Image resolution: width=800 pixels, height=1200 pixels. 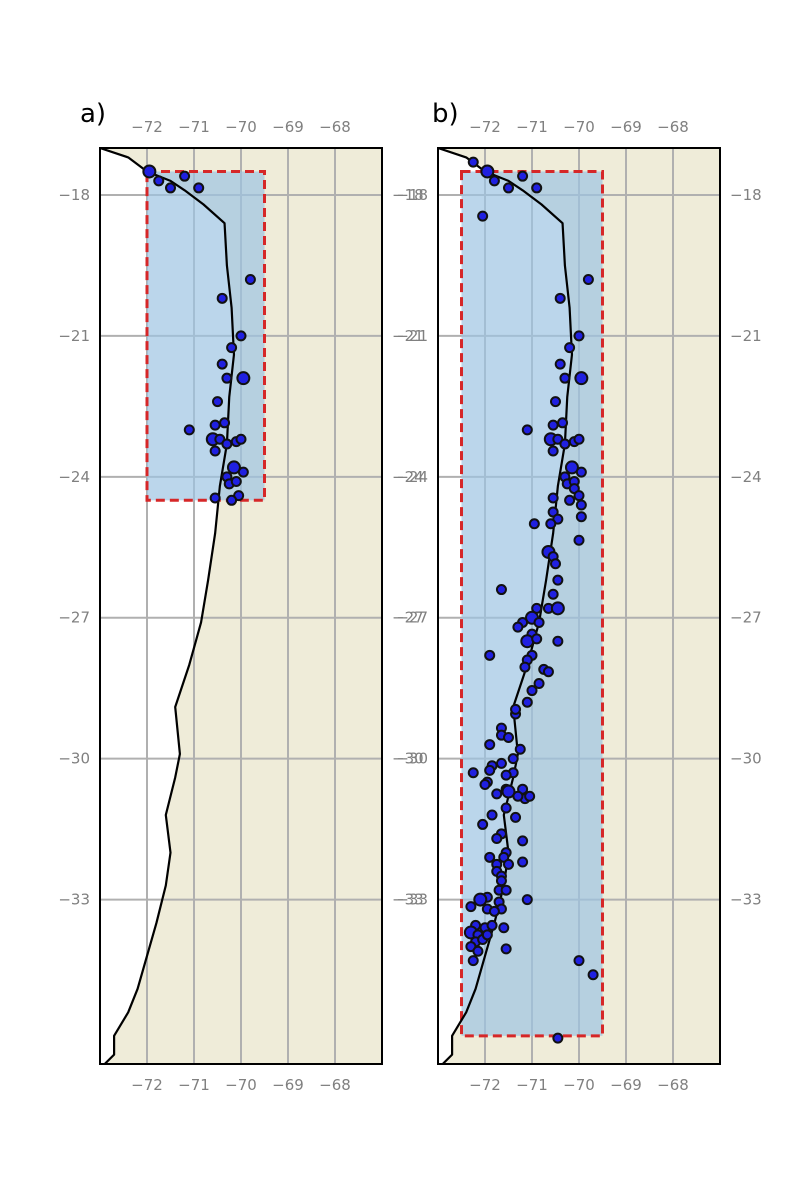 I want to click on lon-tick-label-bottom: −72, so click(x=147, y=1085).